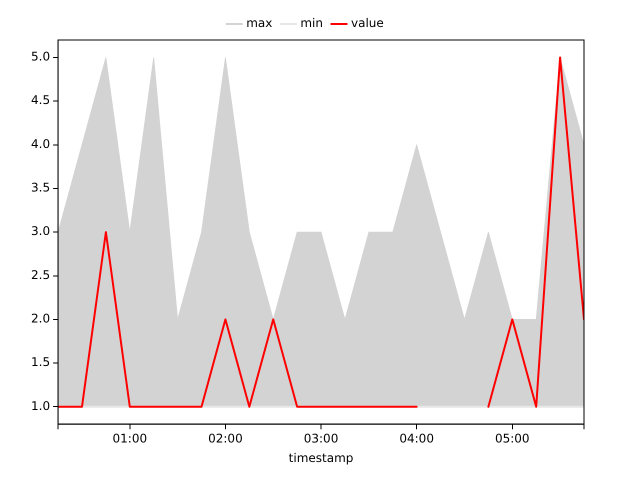  Describe the element at coordinates (40, 362) in the screenshot. I see `y-tick-label: 1.5` at that location.